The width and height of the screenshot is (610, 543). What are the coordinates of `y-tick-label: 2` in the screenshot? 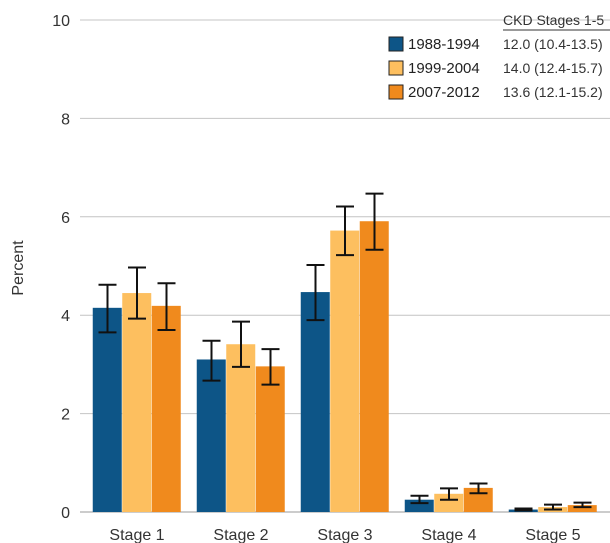 It's located at (65, 415).